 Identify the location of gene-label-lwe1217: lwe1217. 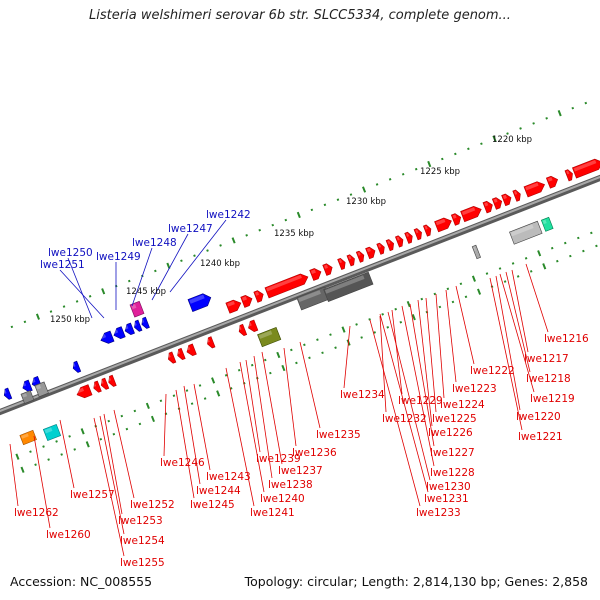
(546, 359).